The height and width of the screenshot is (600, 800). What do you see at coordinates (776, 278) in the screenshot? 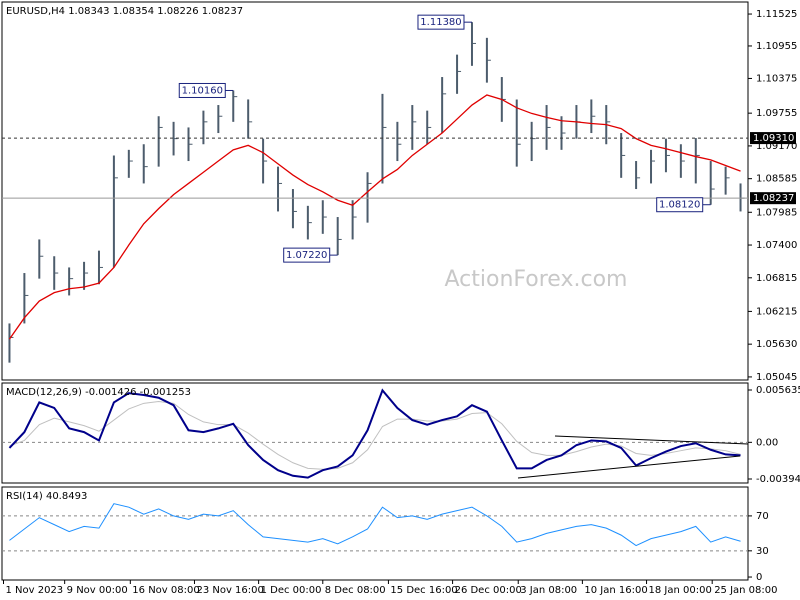
I see `y-tick-label: 1.06815` at bounding box center [776, 278].